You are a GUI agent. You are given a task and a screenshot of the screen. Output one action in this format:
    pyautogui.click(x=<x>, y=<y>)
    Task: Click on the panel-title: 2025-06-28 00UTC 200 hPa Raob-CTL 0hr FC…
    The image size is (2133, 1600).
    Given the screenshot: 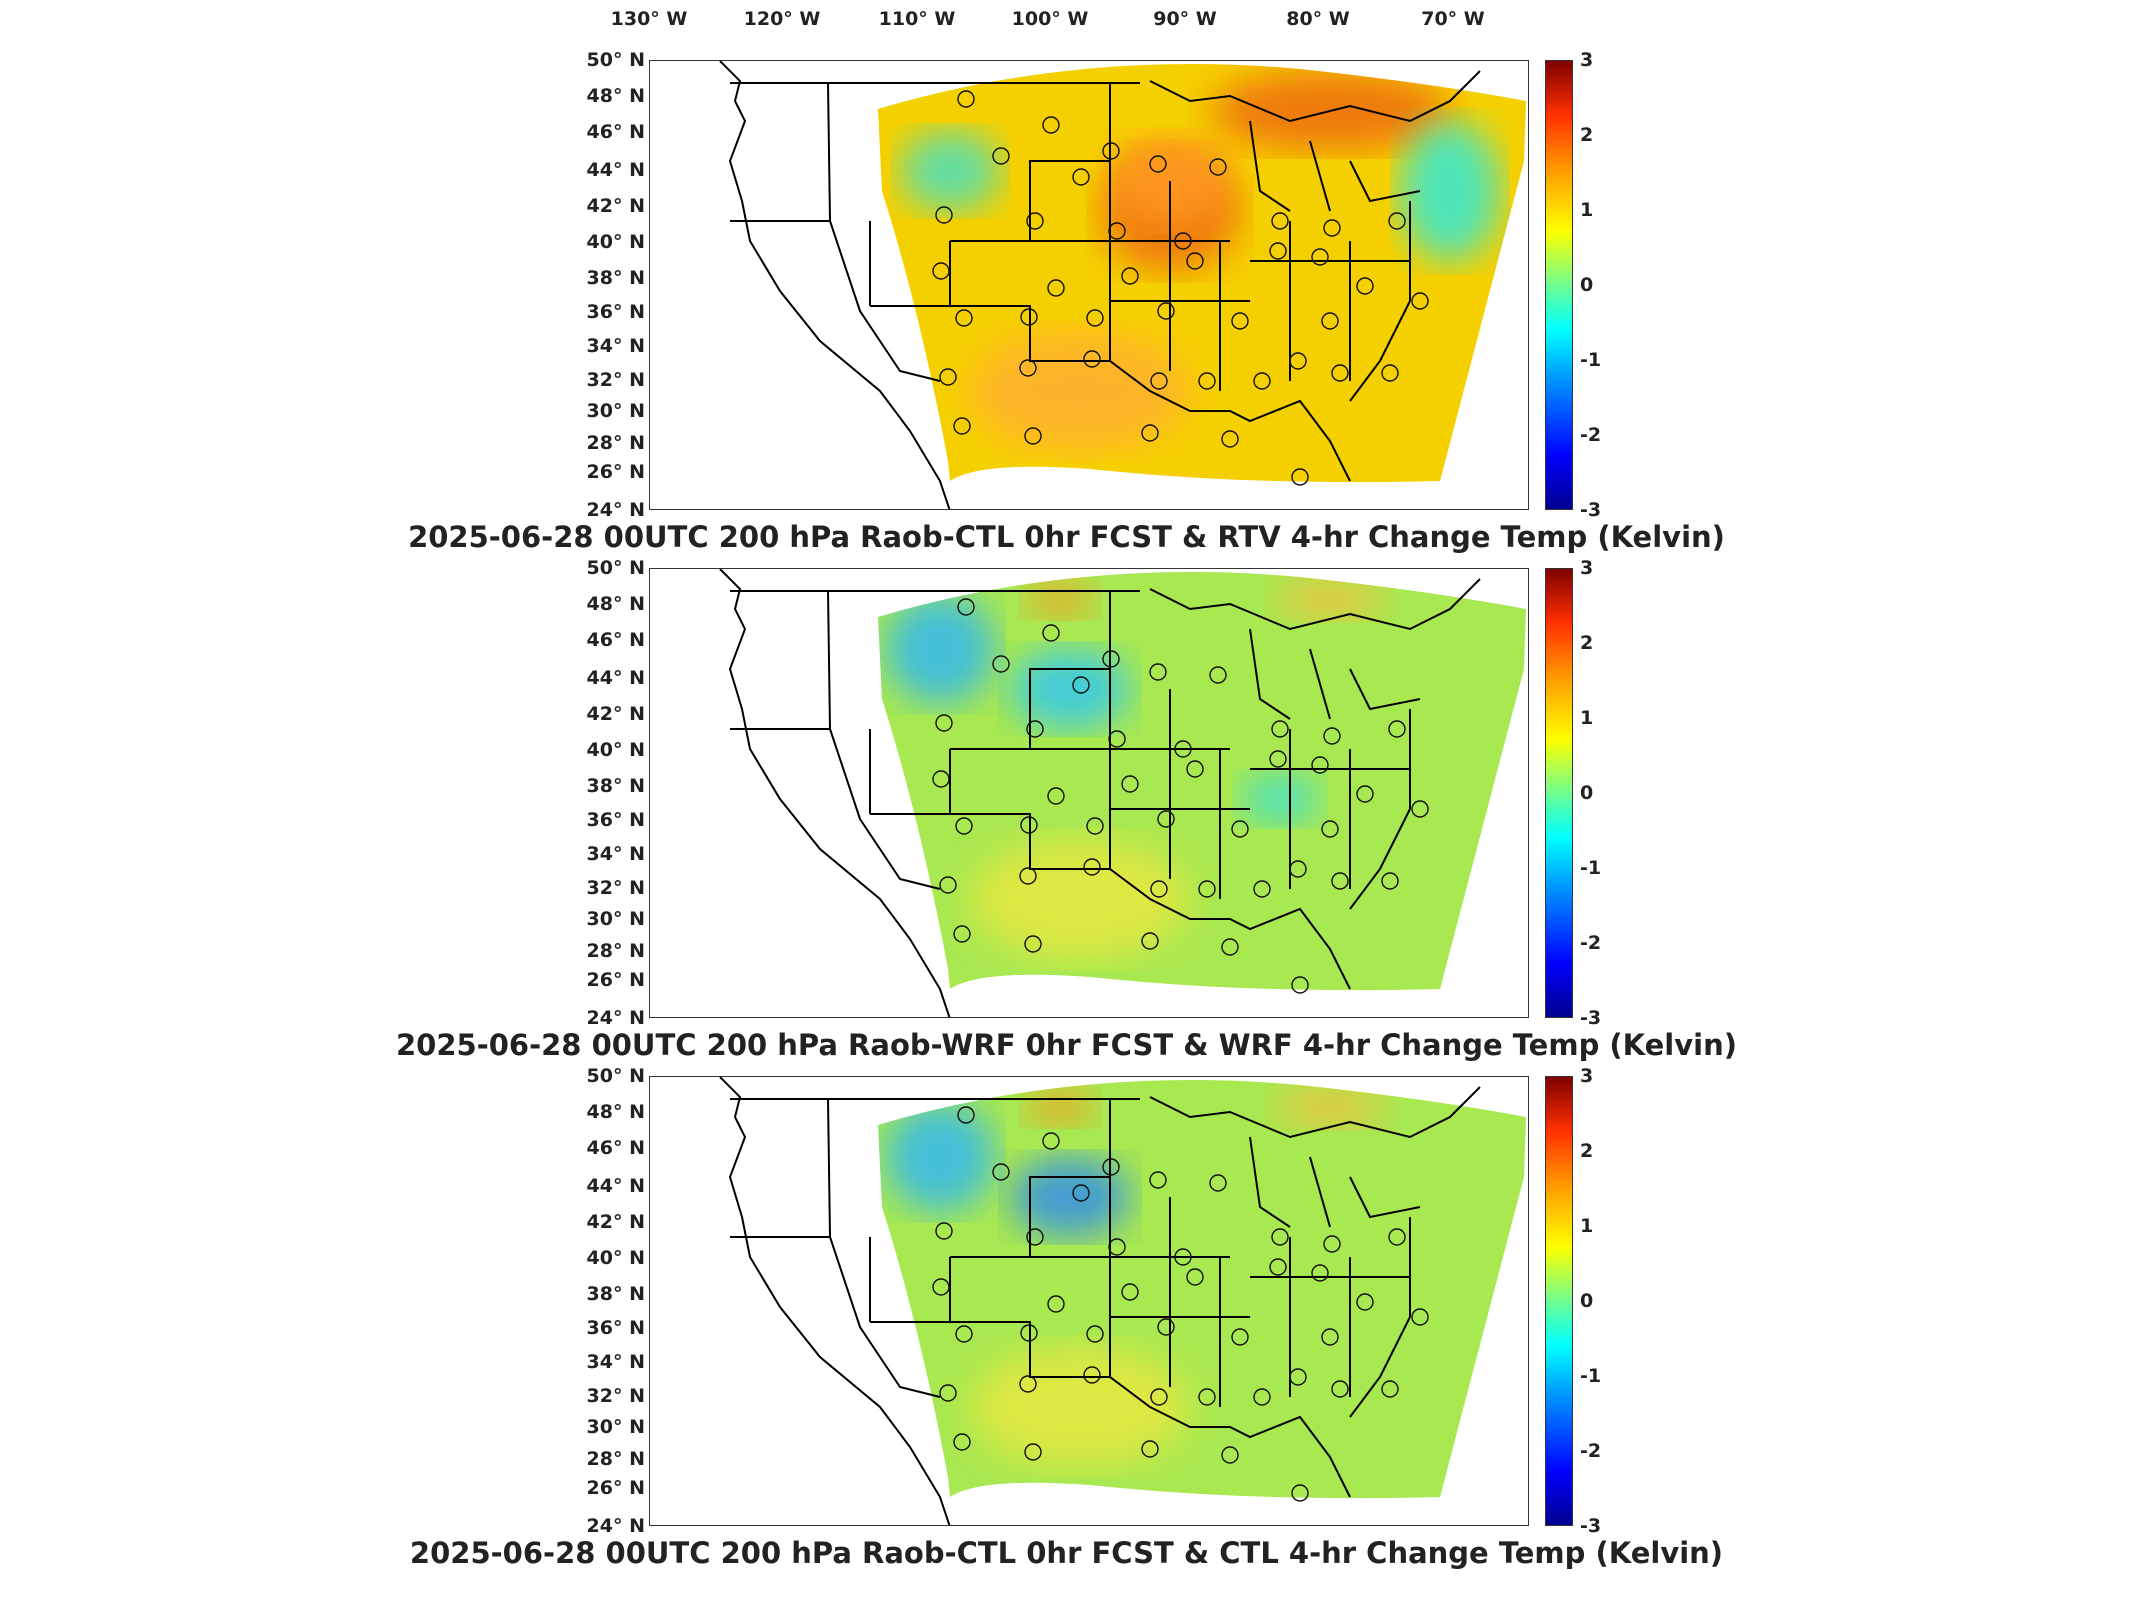 What is the action you would take?
    pyautogui.click(x=1066, y=537)
    